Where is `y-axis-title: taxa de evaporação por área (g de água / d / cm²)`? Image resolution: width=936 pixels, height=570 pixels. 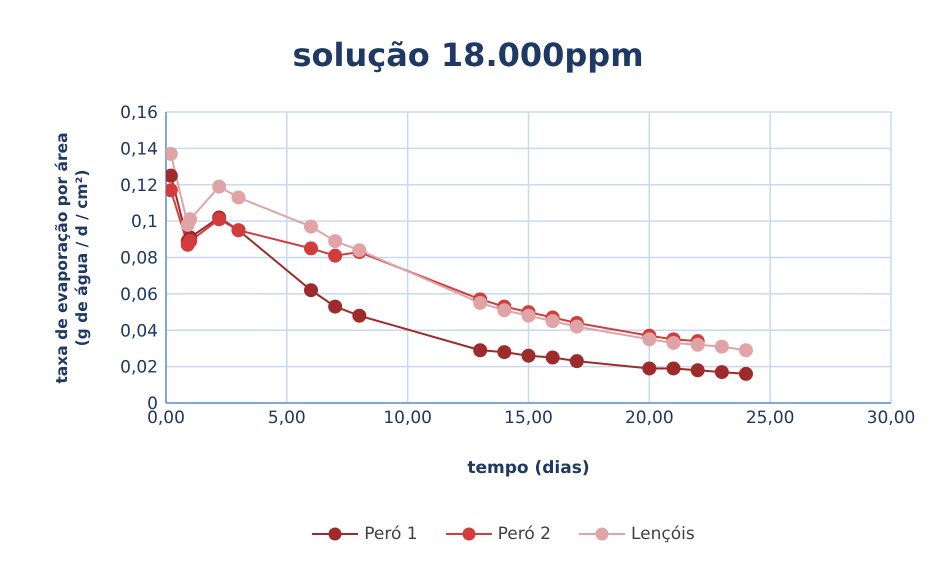 y-axis-title: taxa de evaporação por área (g de água / d / cm²) is located at coordinates (72, 258).